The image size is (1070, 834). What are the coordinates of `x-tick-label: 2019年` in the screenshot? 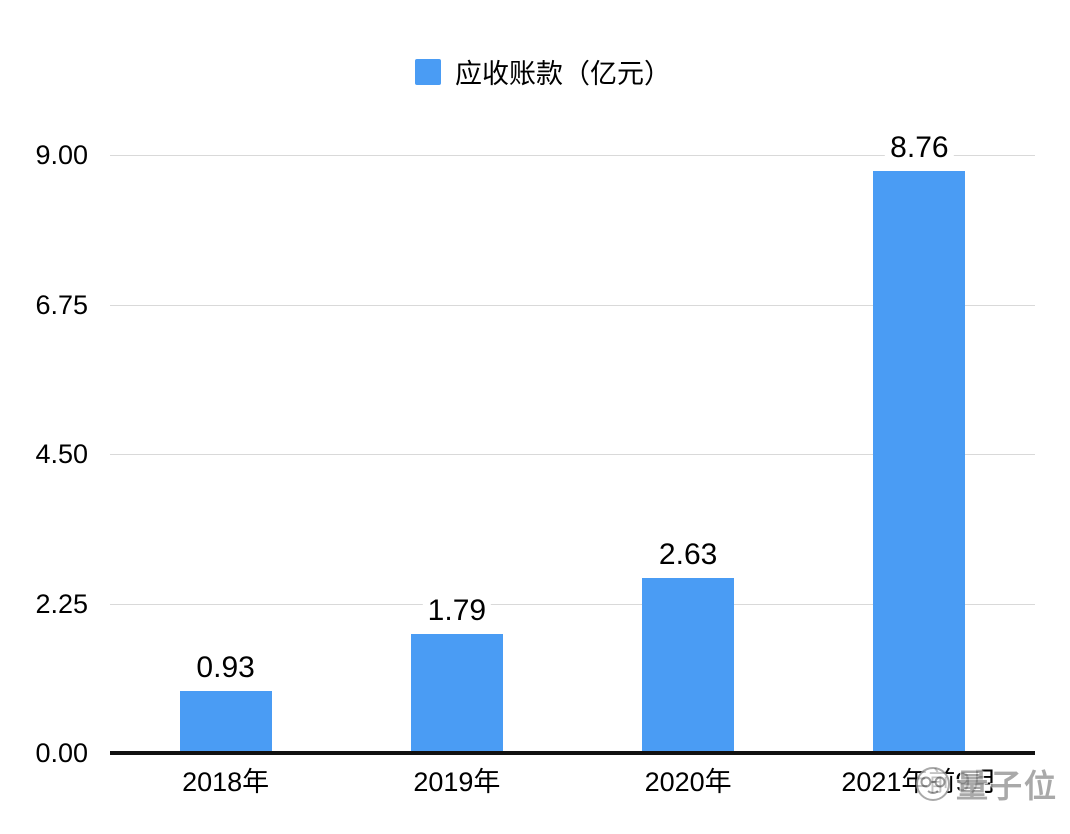 It's located at (457, 782).